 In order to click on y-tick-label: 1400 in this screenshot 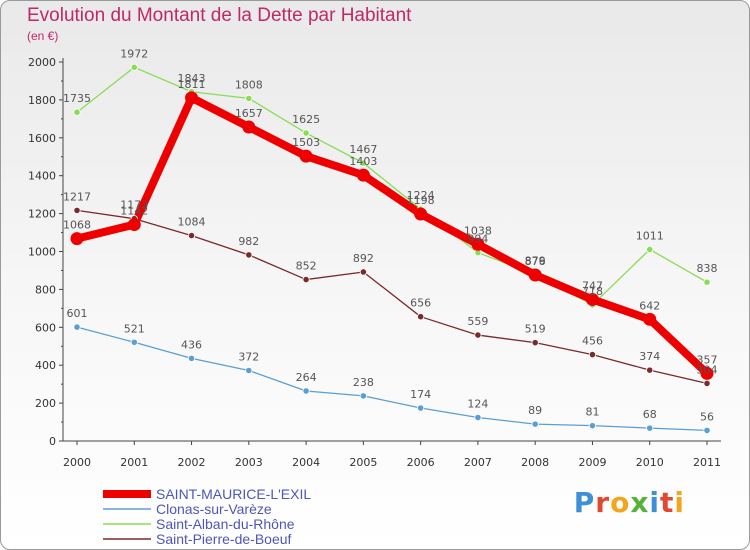, I will do `click(42, 176)`.